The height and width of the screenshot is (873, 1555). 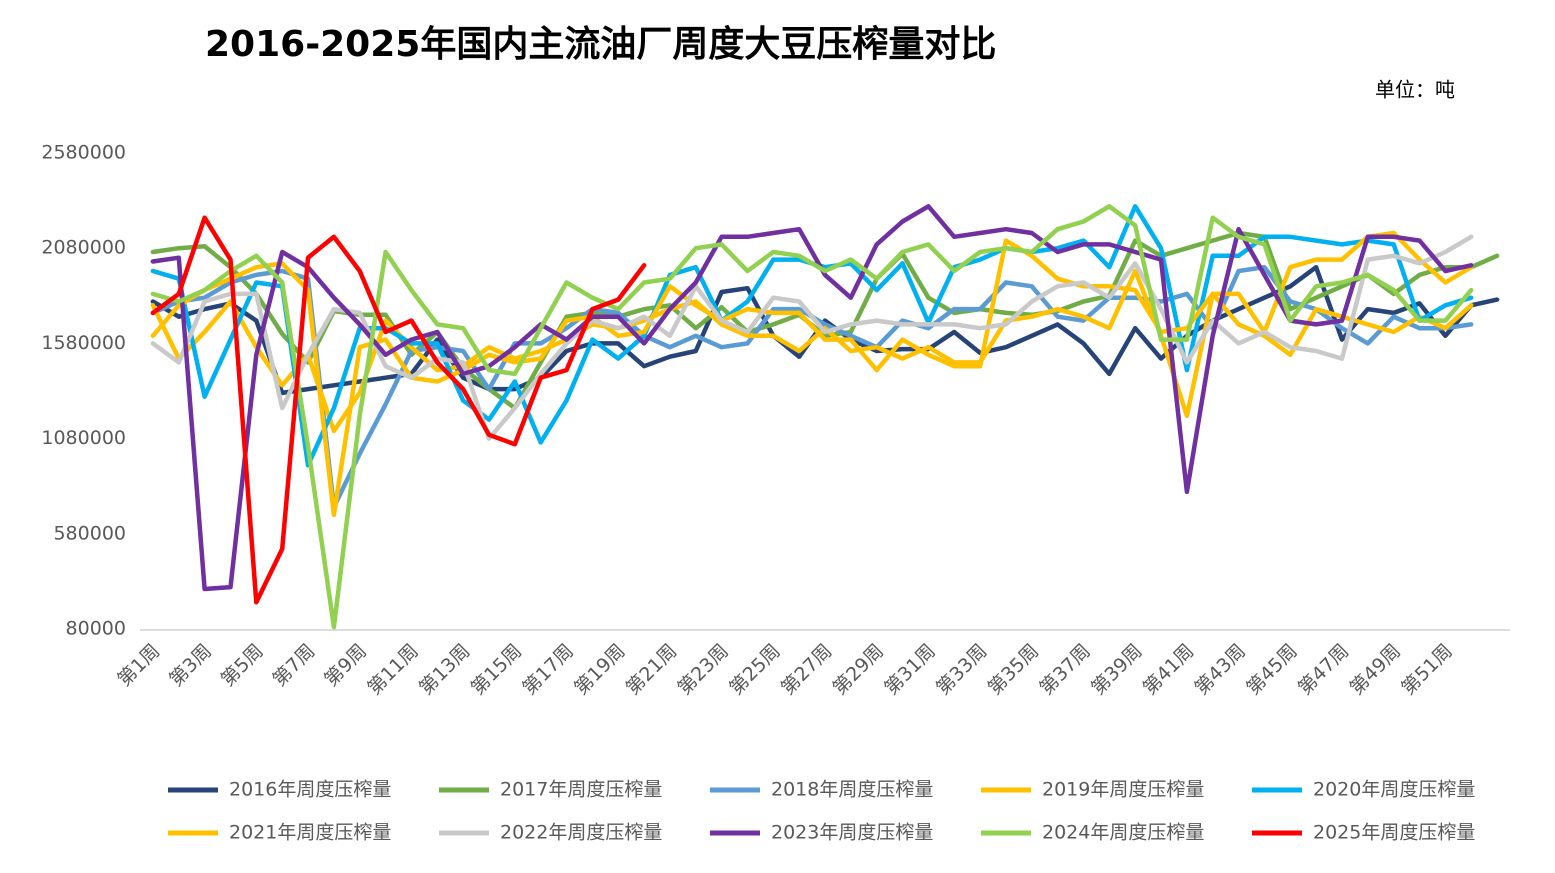 I want to click on legend-label: 2023年周度压榨量, so click(x=852, y=833).